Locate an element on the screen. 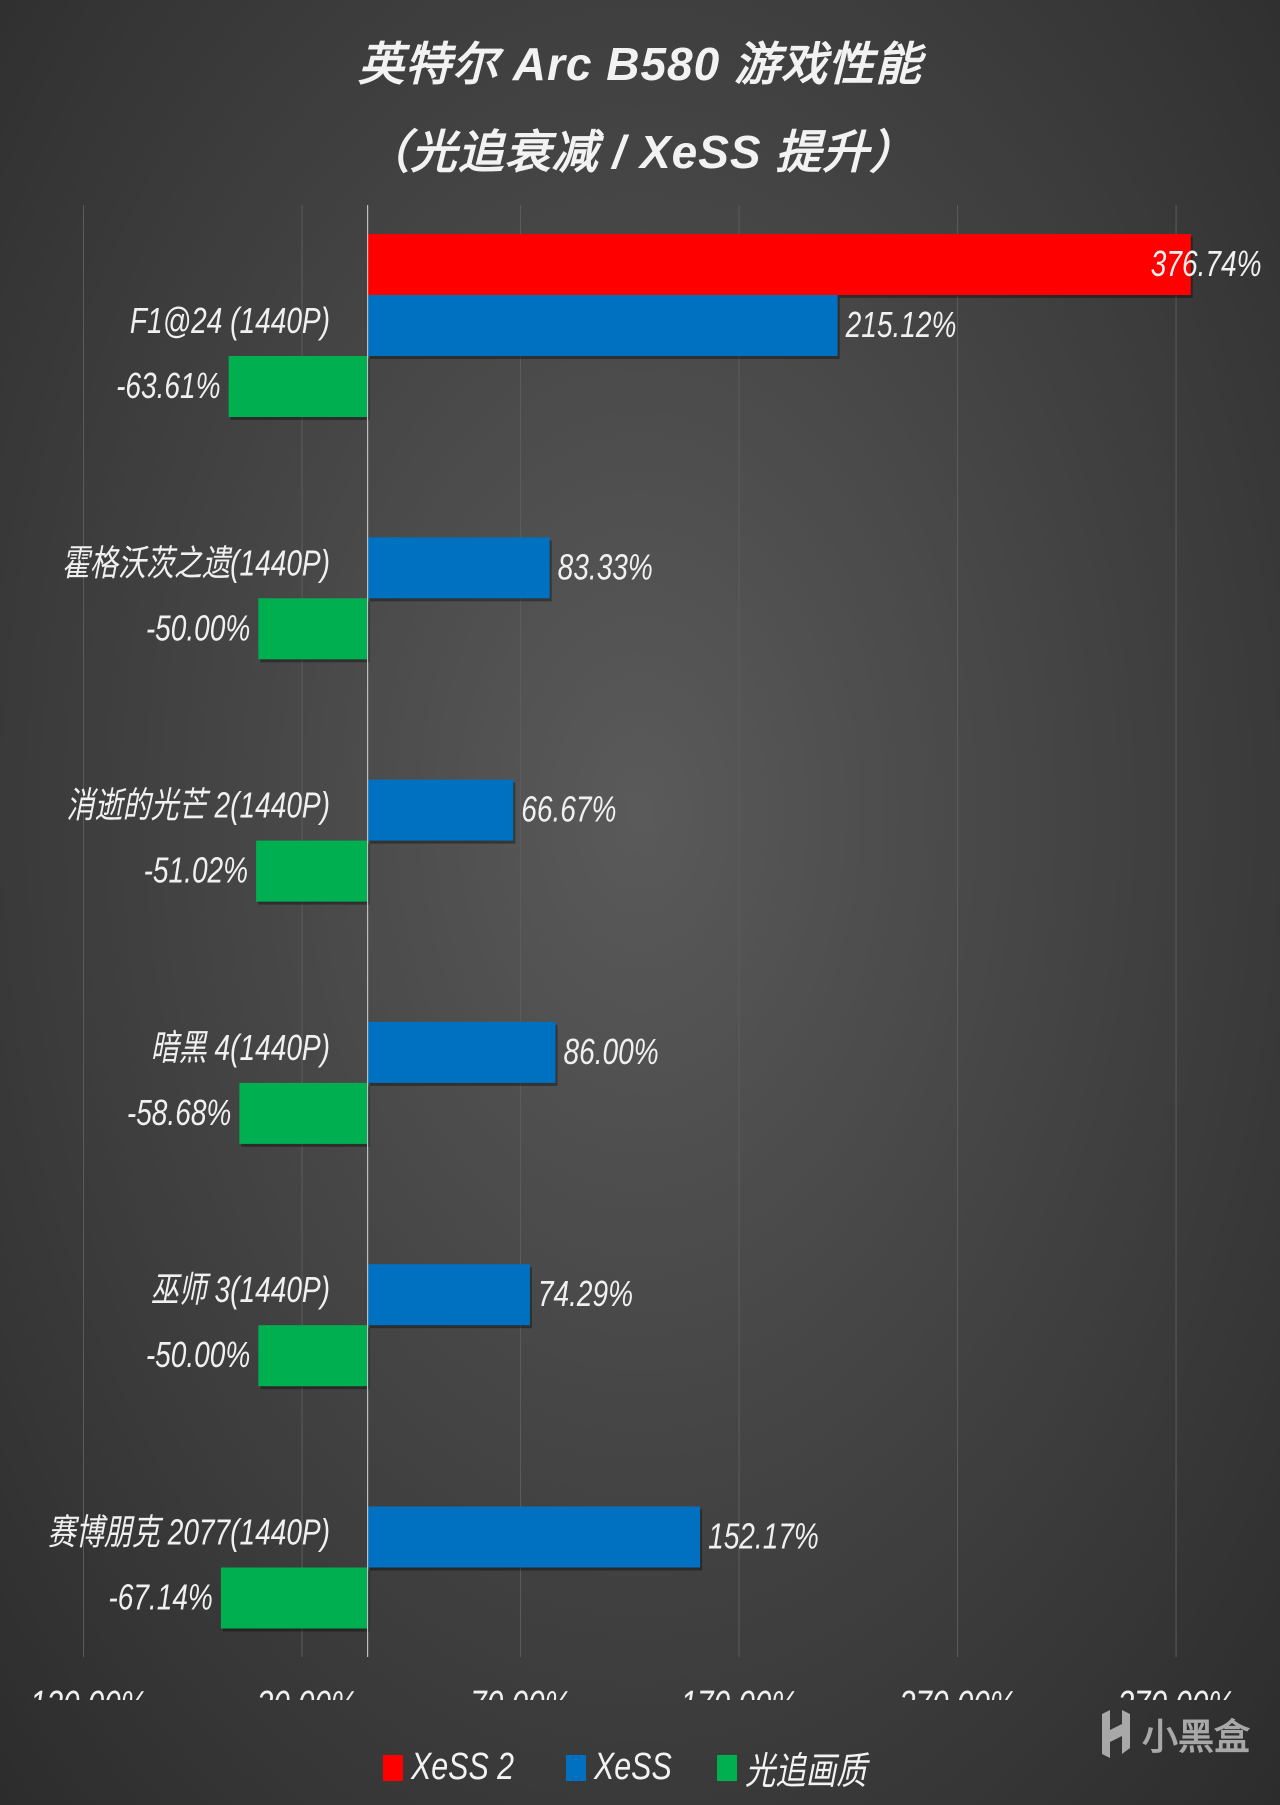  data-label: 215.12% is located at coordinates (901, 325).